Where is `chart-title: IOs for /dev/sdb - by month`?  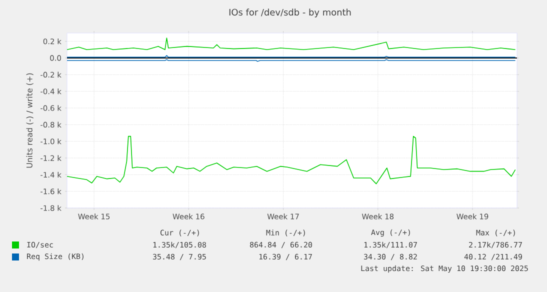
chart-title: IOs for /dev/sdb - by month is located at coordinates (290, 13).